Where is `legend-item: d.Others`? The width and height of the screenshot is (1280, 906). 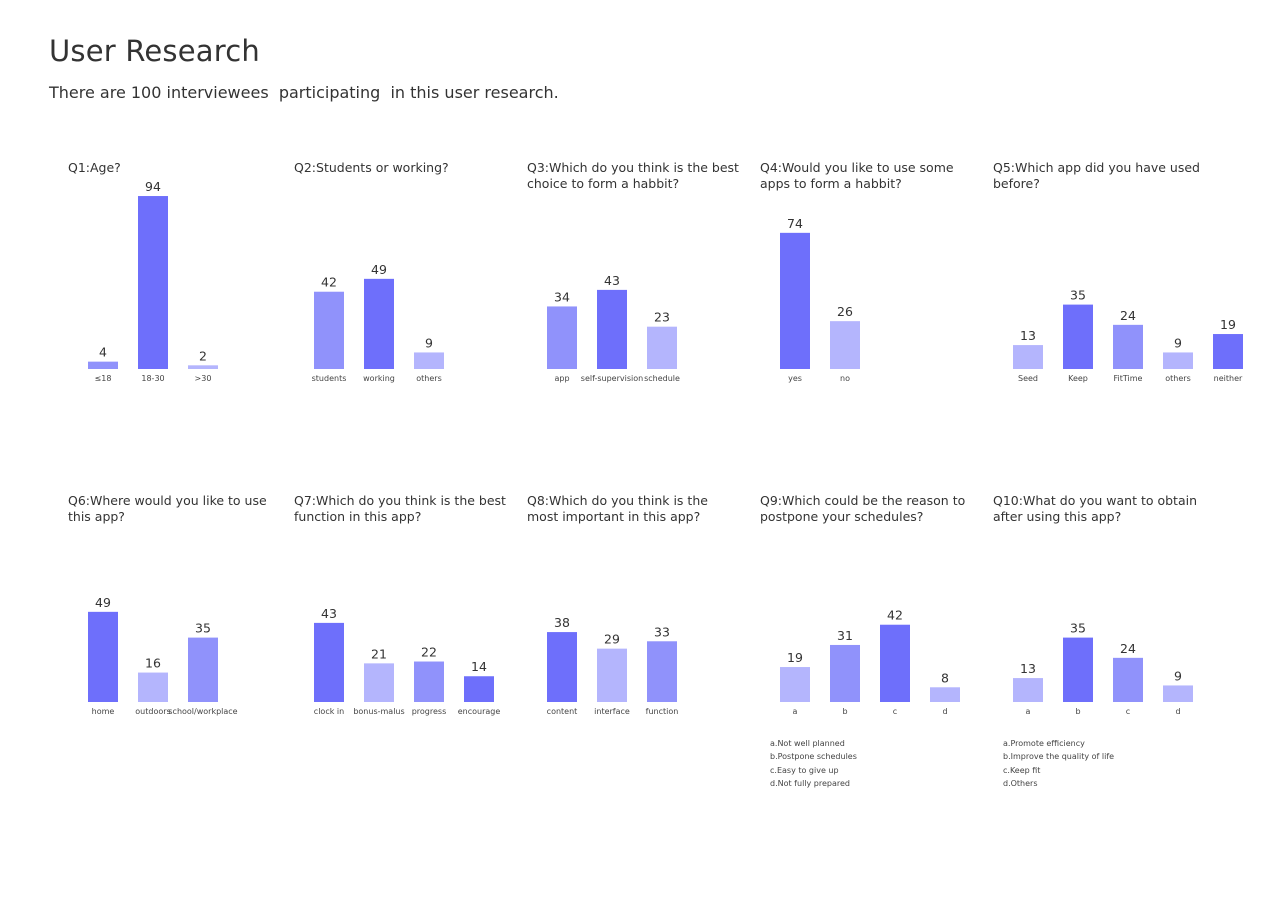
legend-item: d.Others is located at coordinates (1020, 783).